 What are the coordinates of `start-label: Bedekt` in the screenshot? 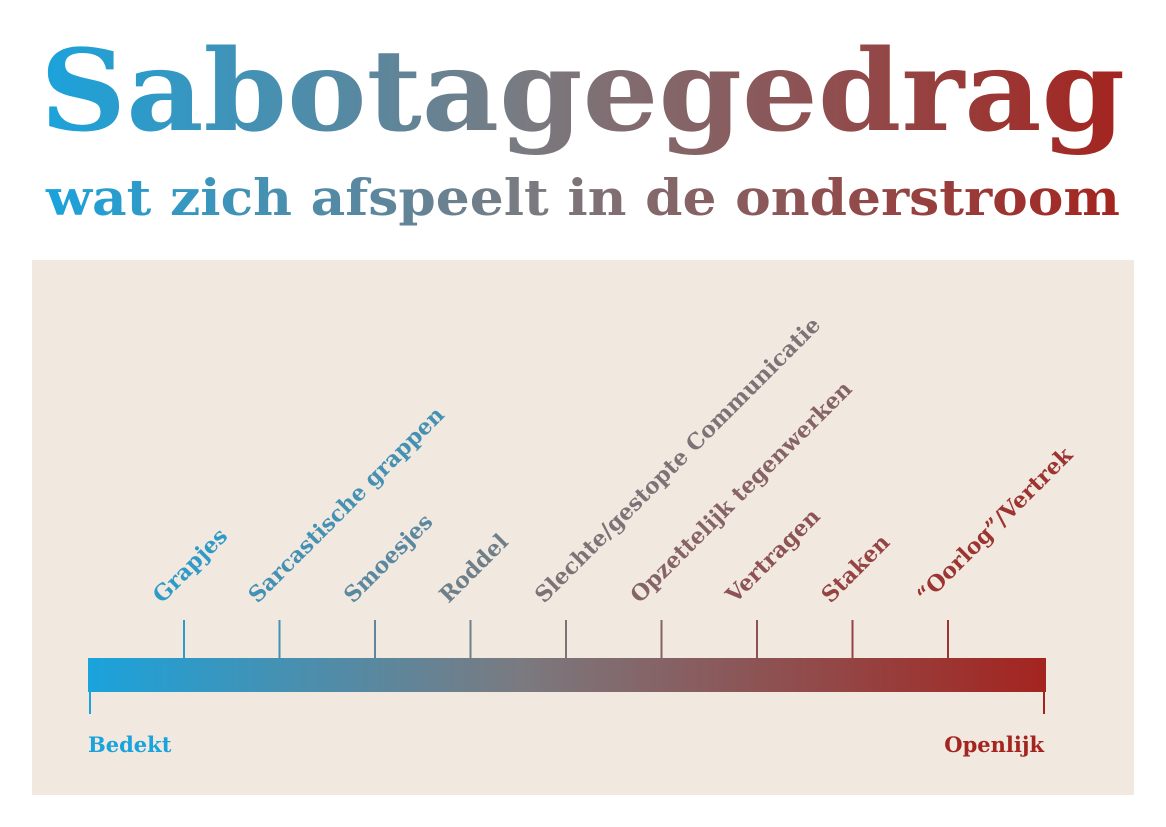 It's located at (130, 744).